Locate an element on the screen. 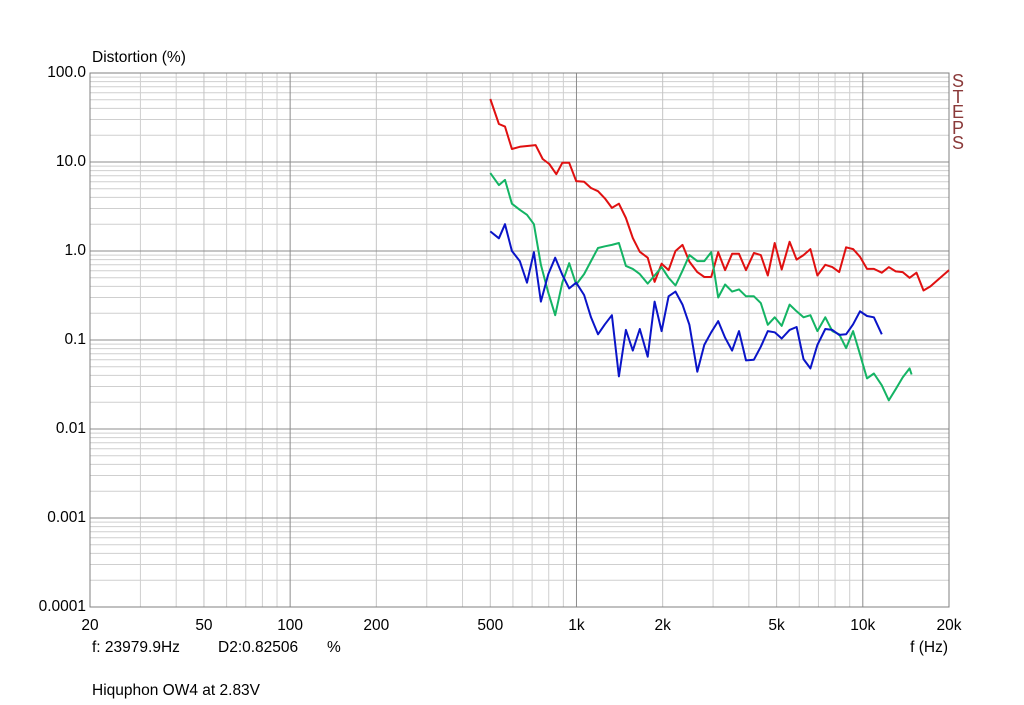  y-tick-label: 10.0 is located at coordinates (71, 161).